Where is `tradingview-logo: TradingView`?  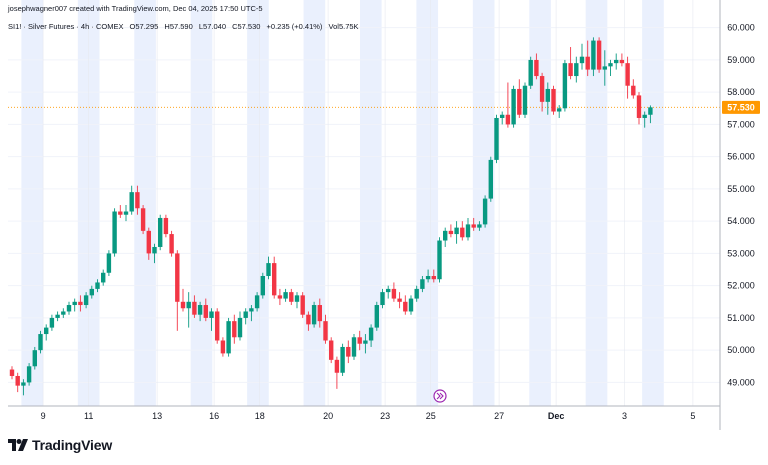 tradingview-logo: TradingView is located at coordinates (60, 445).